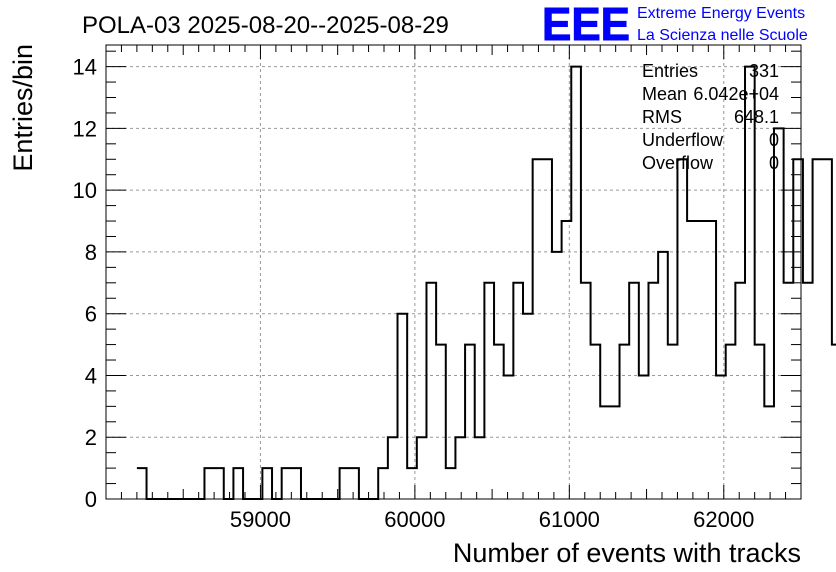  I want to click on y-tick-label: 4, so click(91, 375).